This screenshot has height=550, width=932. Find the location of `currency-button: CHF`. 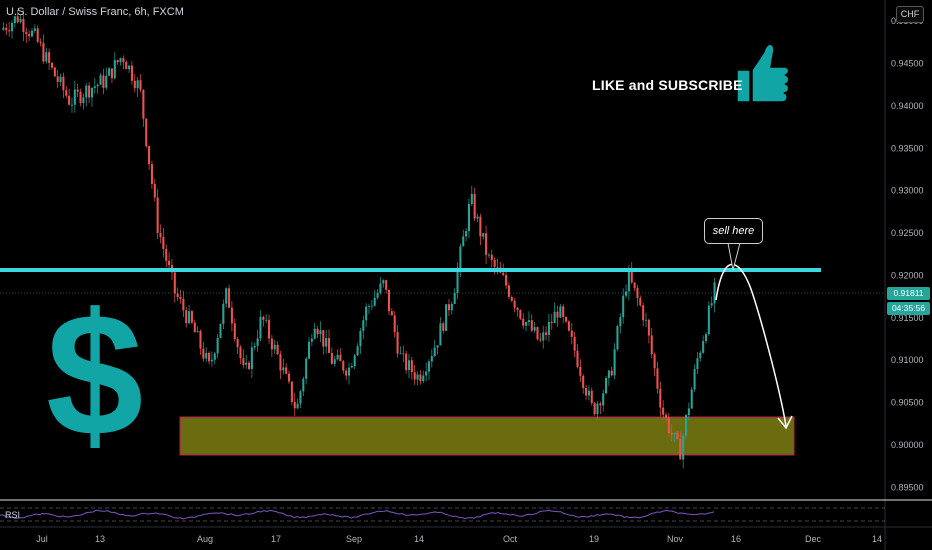

currency-button: CHF is located at coordinates (910, 14).